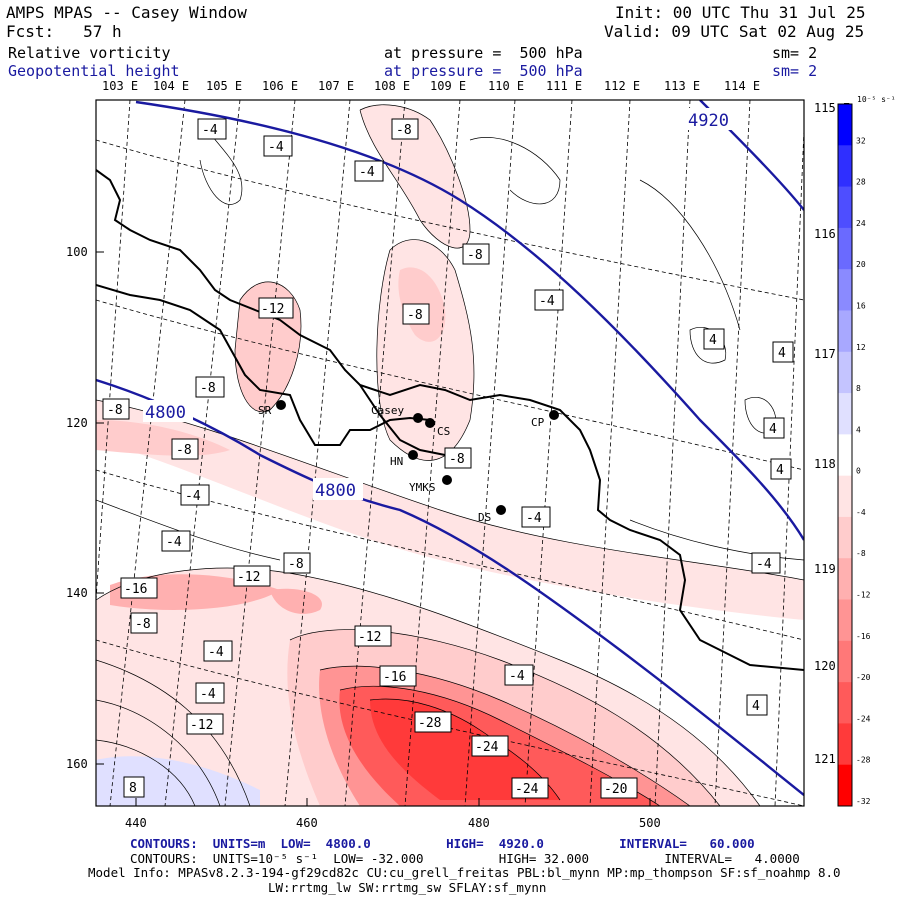 This screenshot has height=900, width=900. Describe the element at coordinates (861, 553) in the screenshot. I see `colorbar-tick-label: -8` at that location.